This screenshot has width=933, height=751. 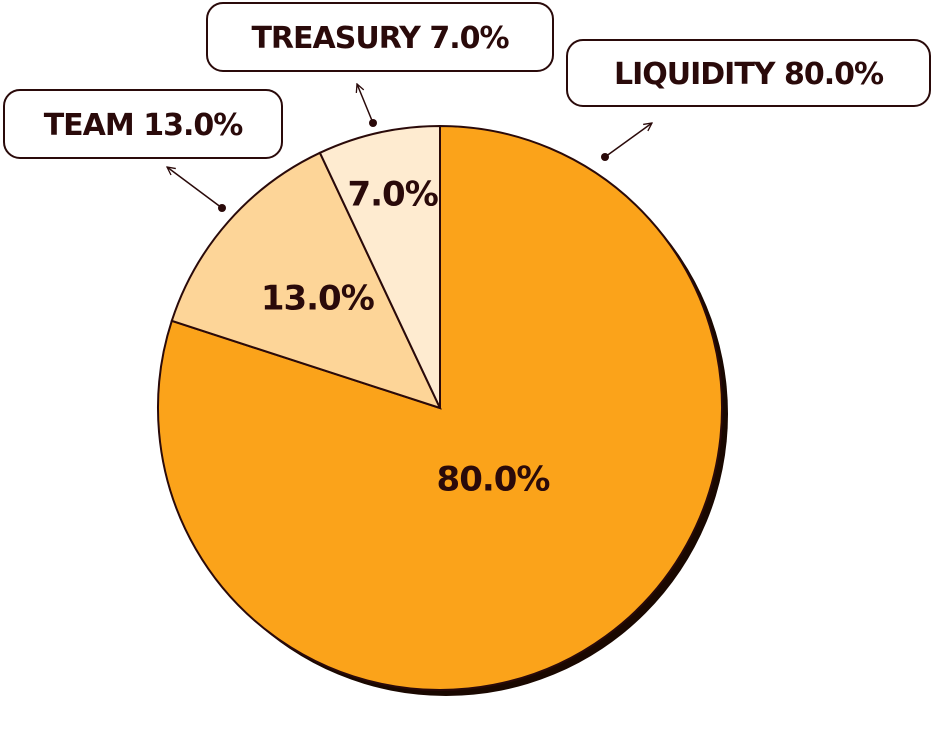 I want to click on callout-value: 80.0%, so click(x=834, y=74).